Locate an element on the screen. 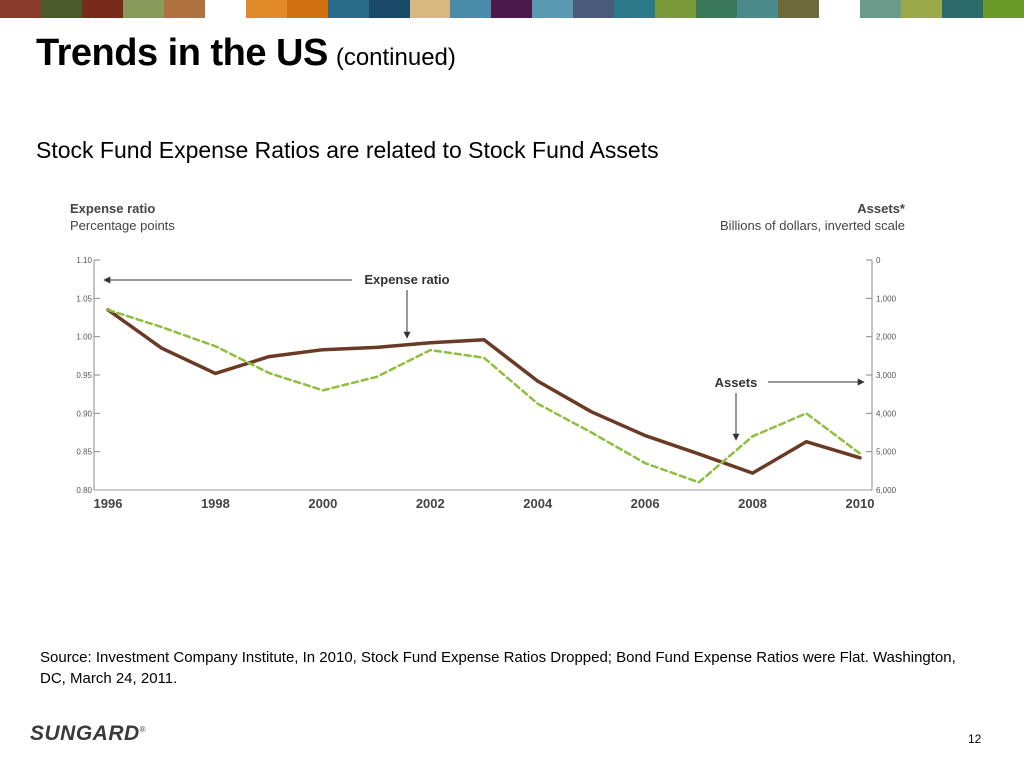 This screenshot has height=768, width=1024. left-axis-title: Expense ratio is located at coordinates (112, 208).